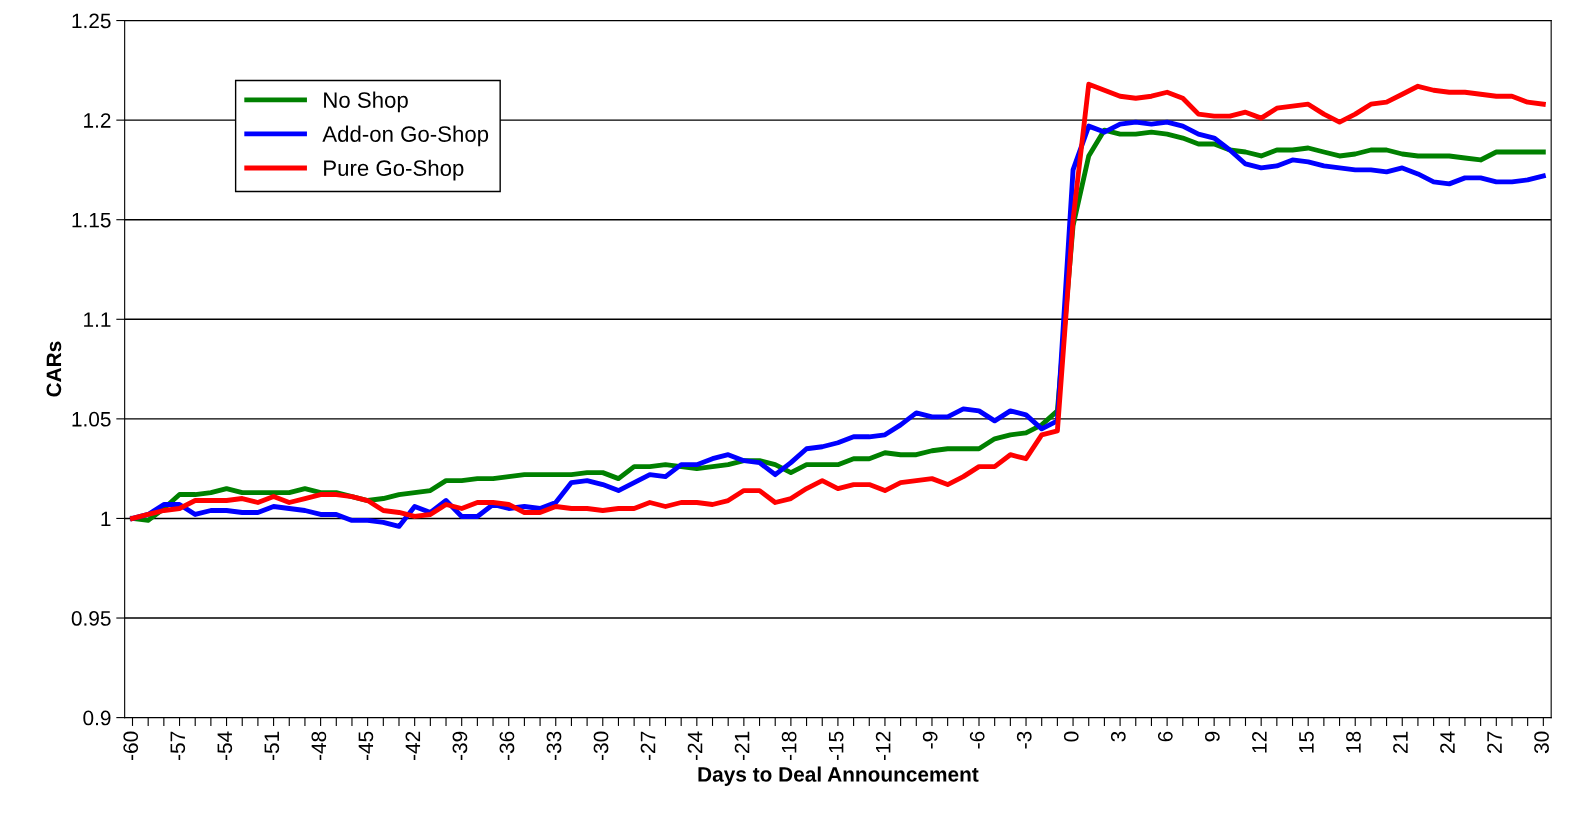  Describe the element at coordinates (97, 120) in the screenshot. I see `y-tick-label: 1.2` at that location.